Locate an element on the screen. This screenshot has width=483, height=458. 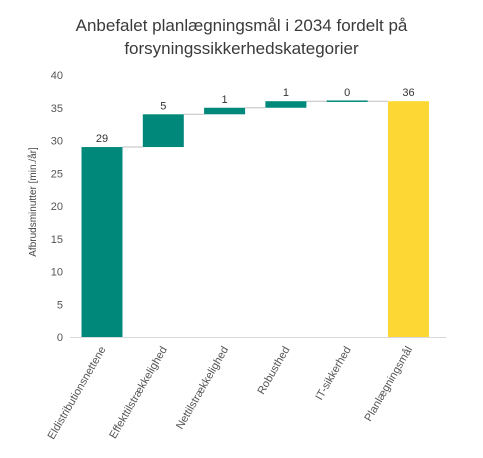
x-tick-label: Effekttilstrækkelighed is located at coordinates (138, 393).